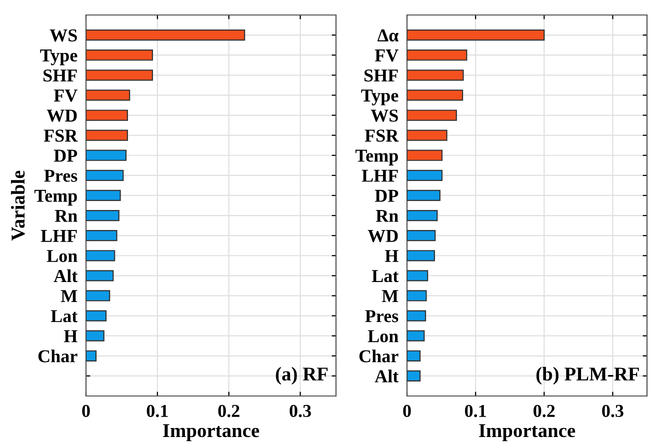  I want to click on y-tick-label: Δα, so click(388, 35).